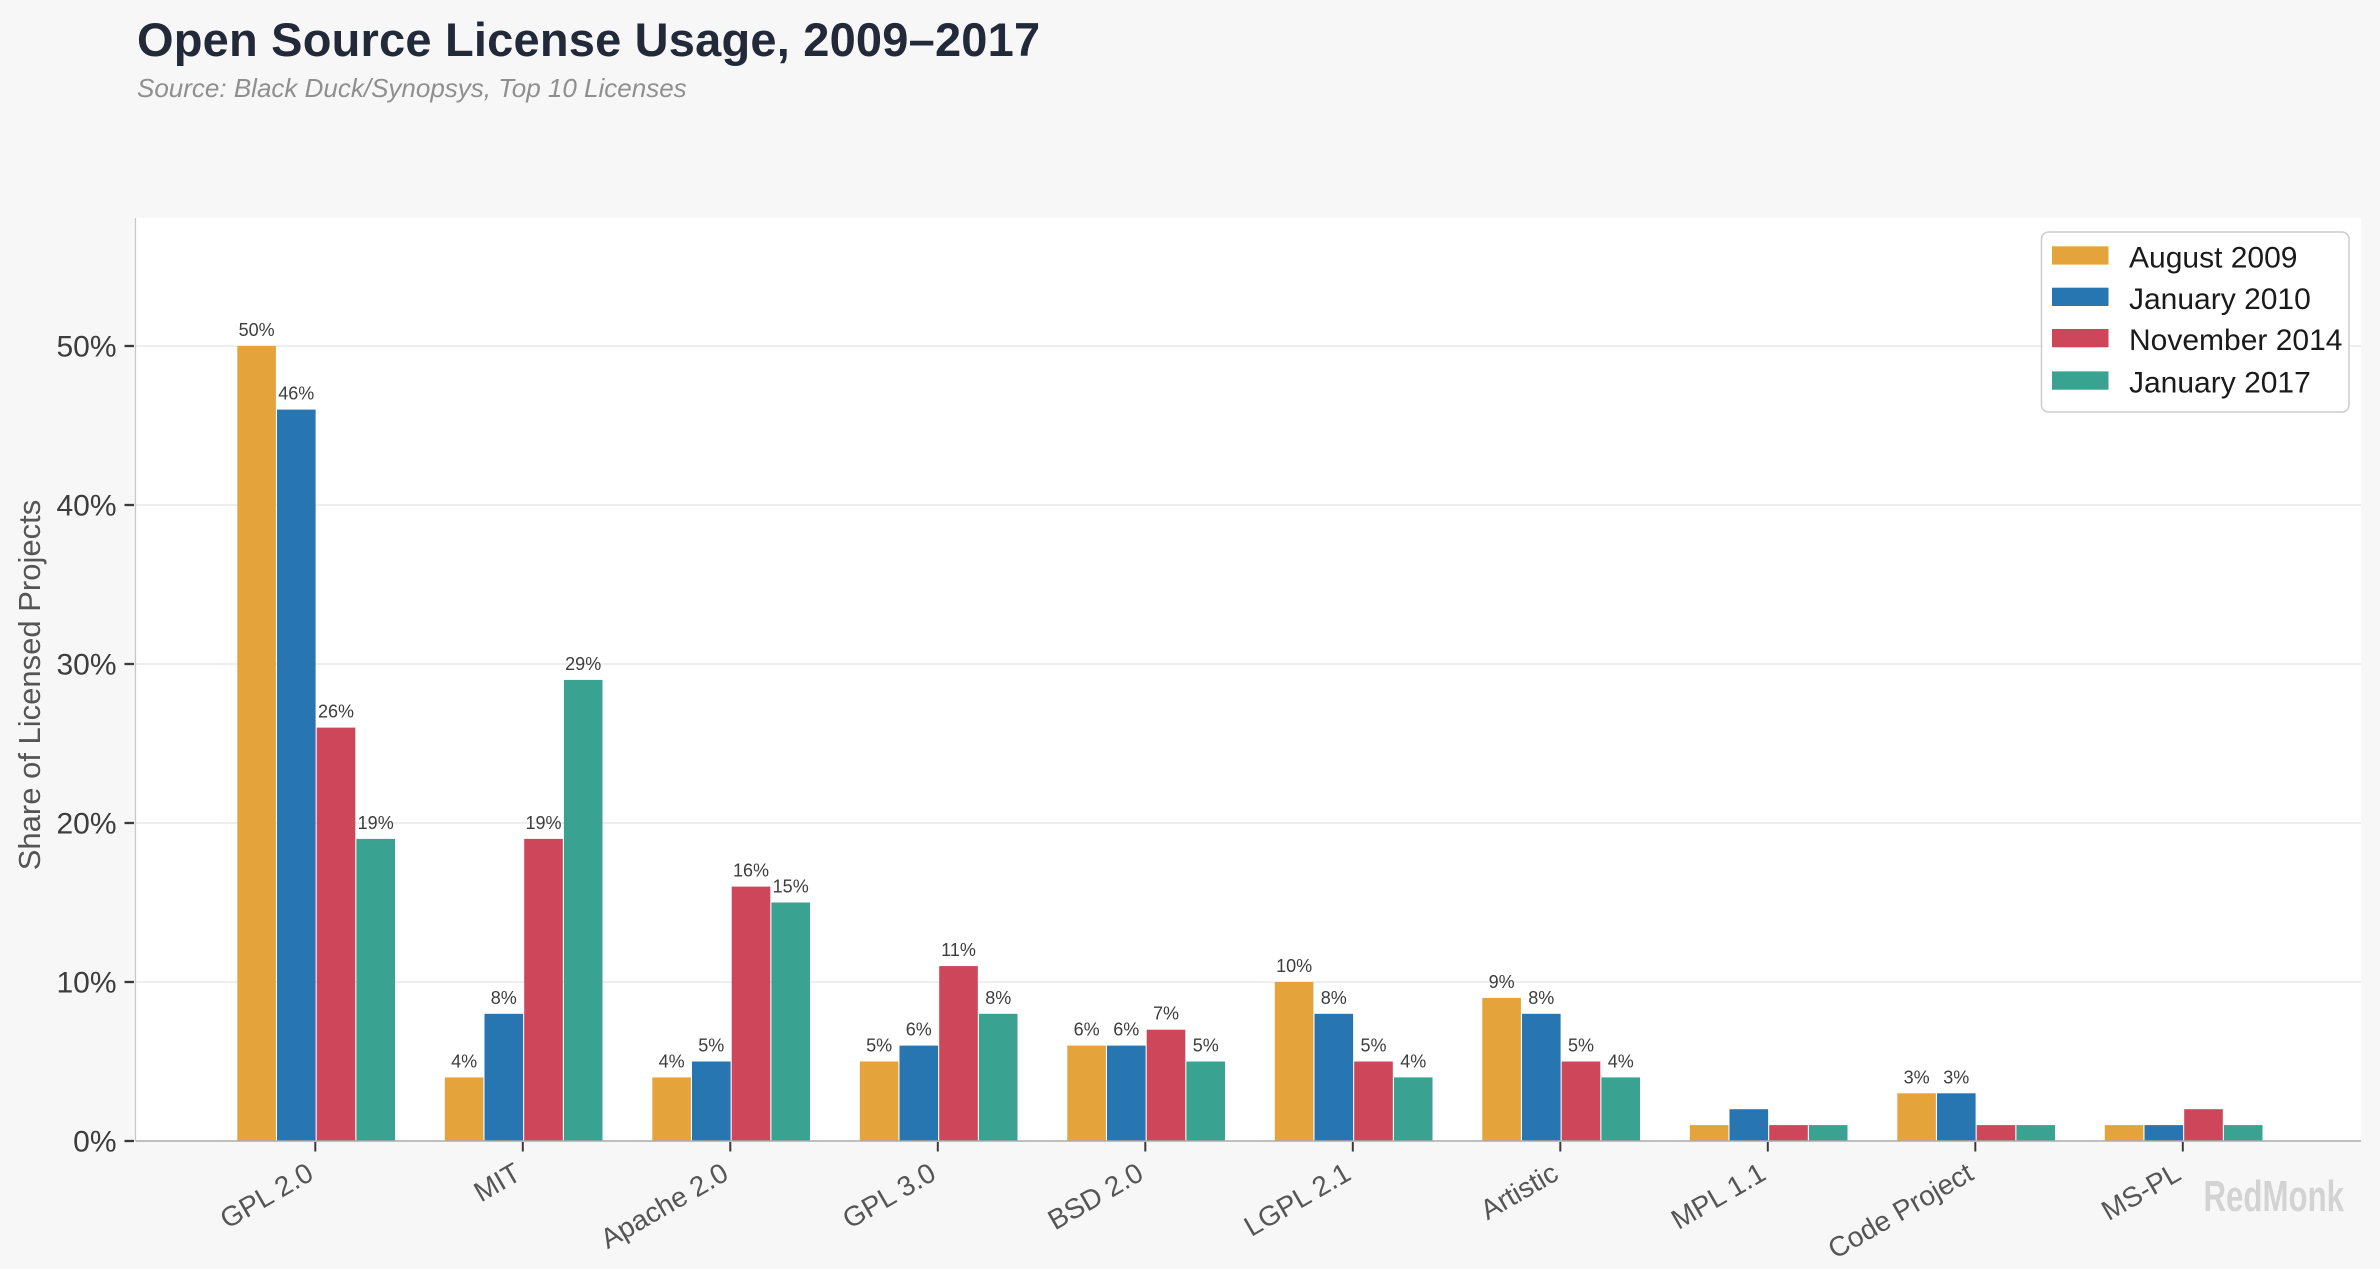 This screenshot has height=1269, width=2380. What do you see at coordinates (751, 871) in the screenshot?
I see `svg-text: 16%` at bounding box center [751, 871].